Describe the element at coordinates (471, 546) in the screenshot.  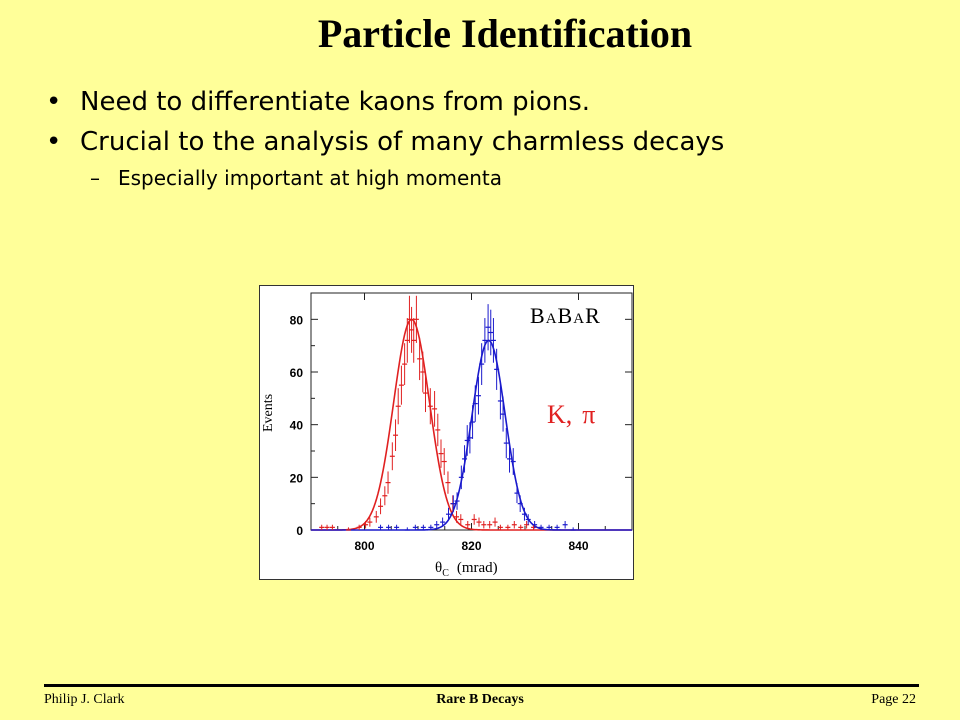
I see `x-tick-labels: 800 820 840` at that location.